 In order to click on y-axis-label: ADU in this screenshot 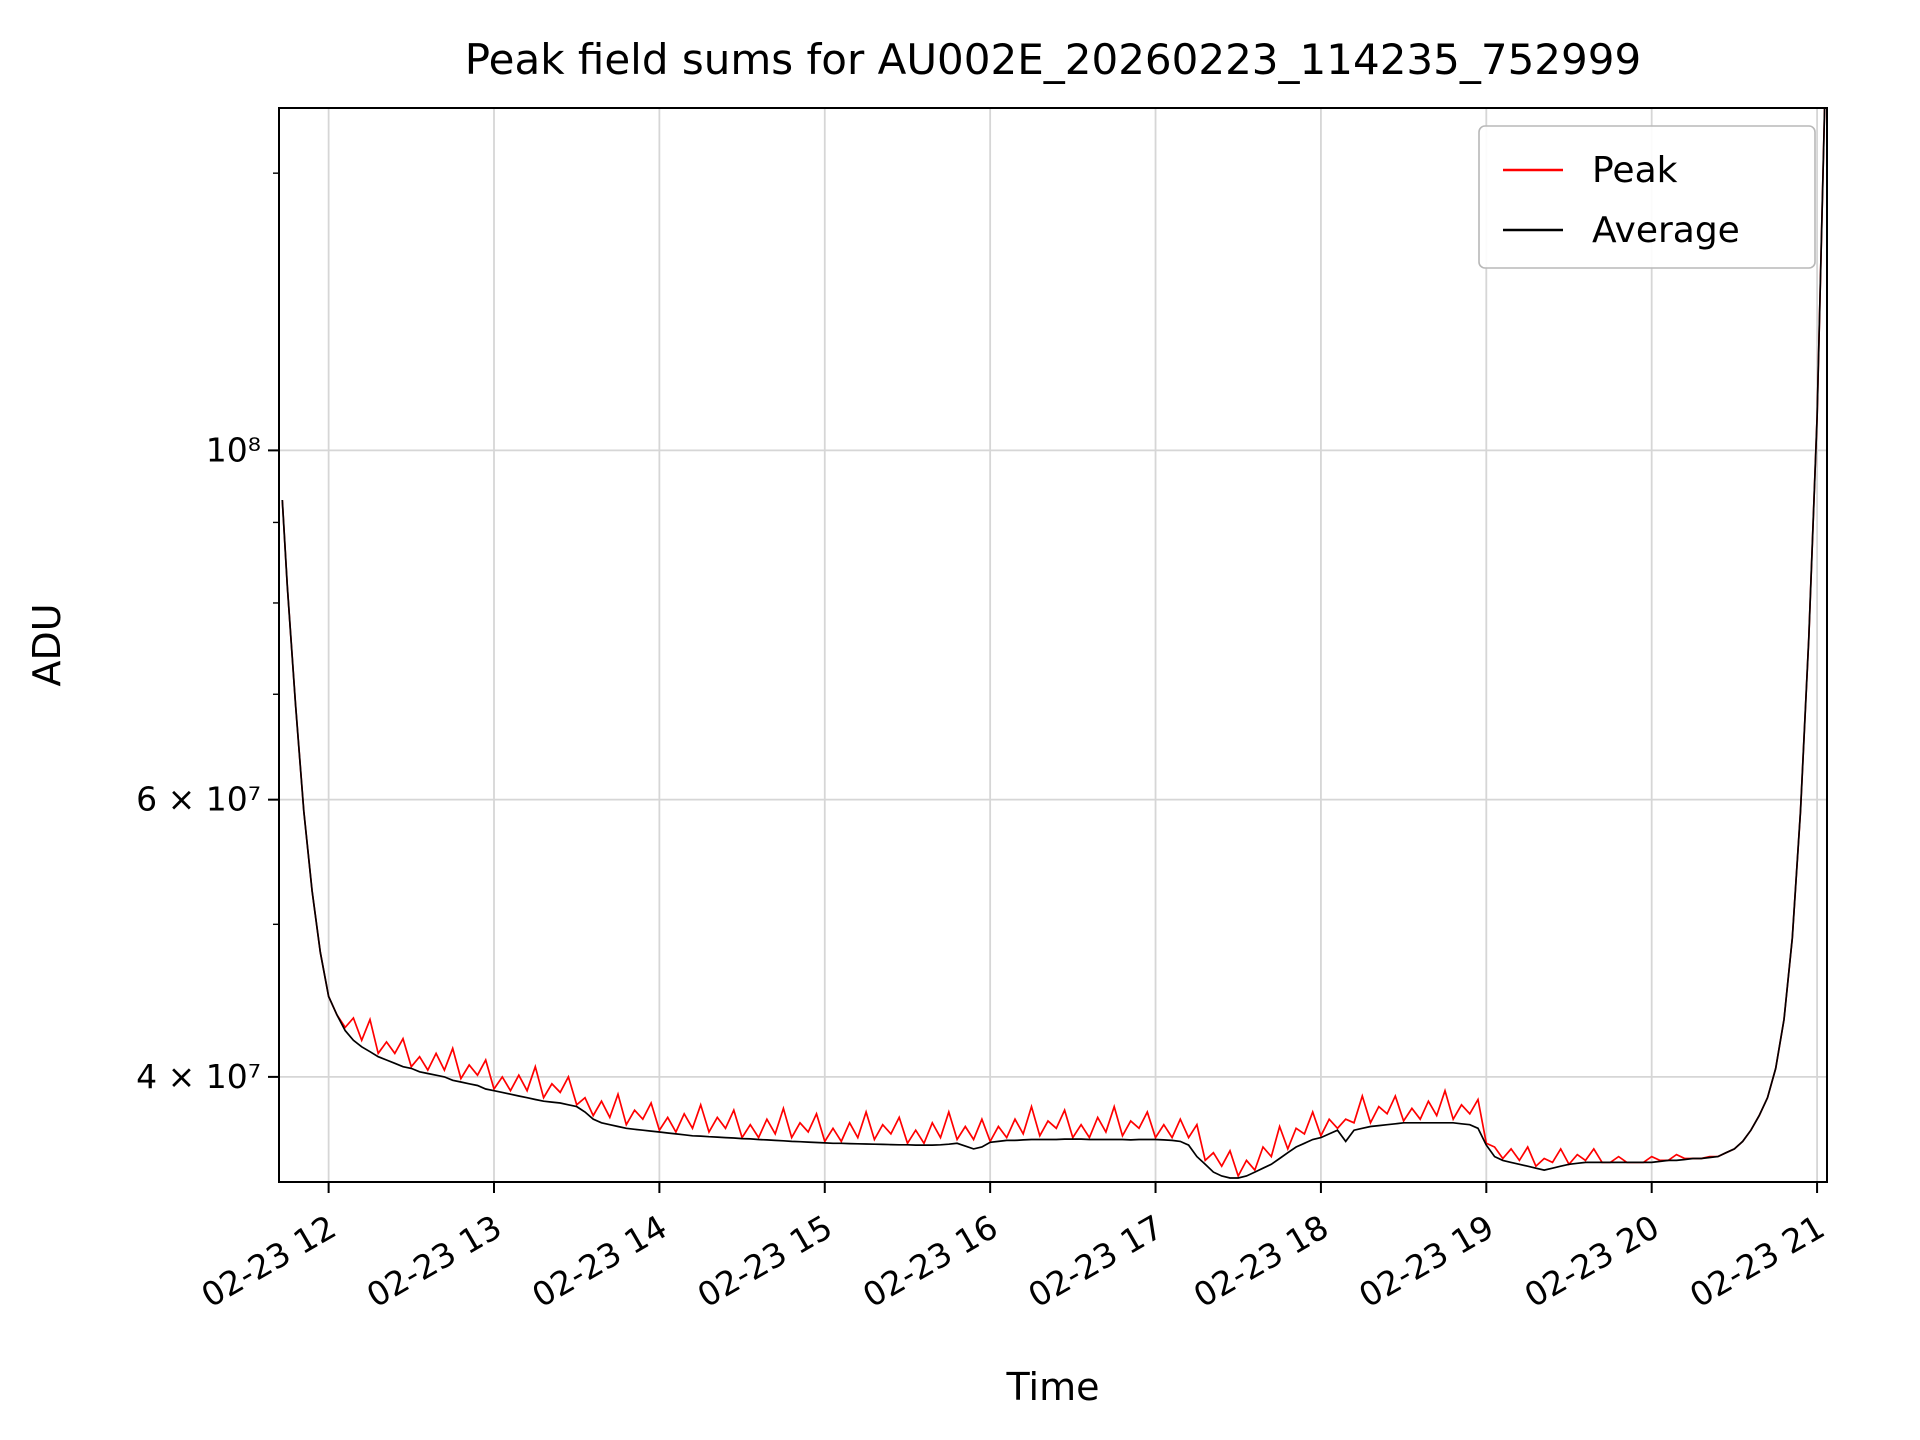, I will do `click(47, 644)`.